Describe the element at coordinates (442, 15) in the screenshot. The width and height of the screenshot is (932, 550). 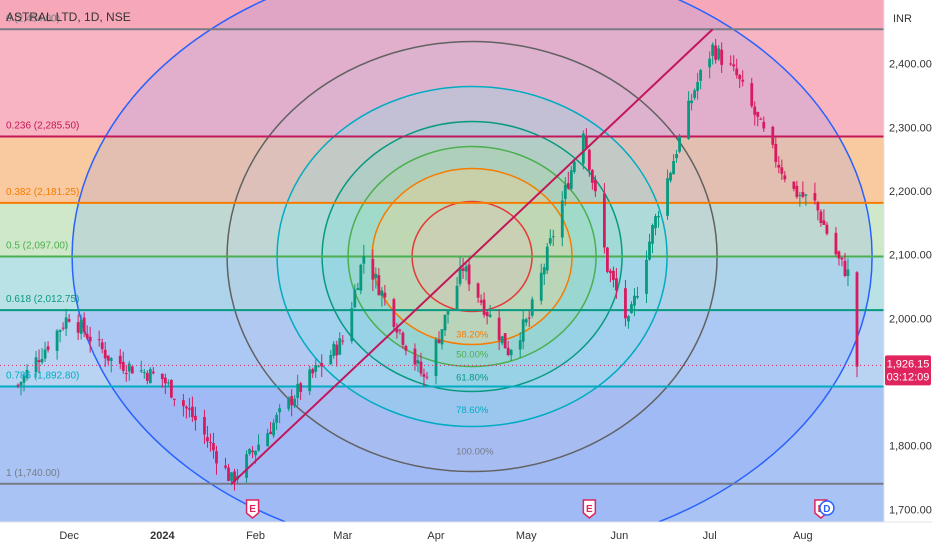
I see `band-top` at that location.